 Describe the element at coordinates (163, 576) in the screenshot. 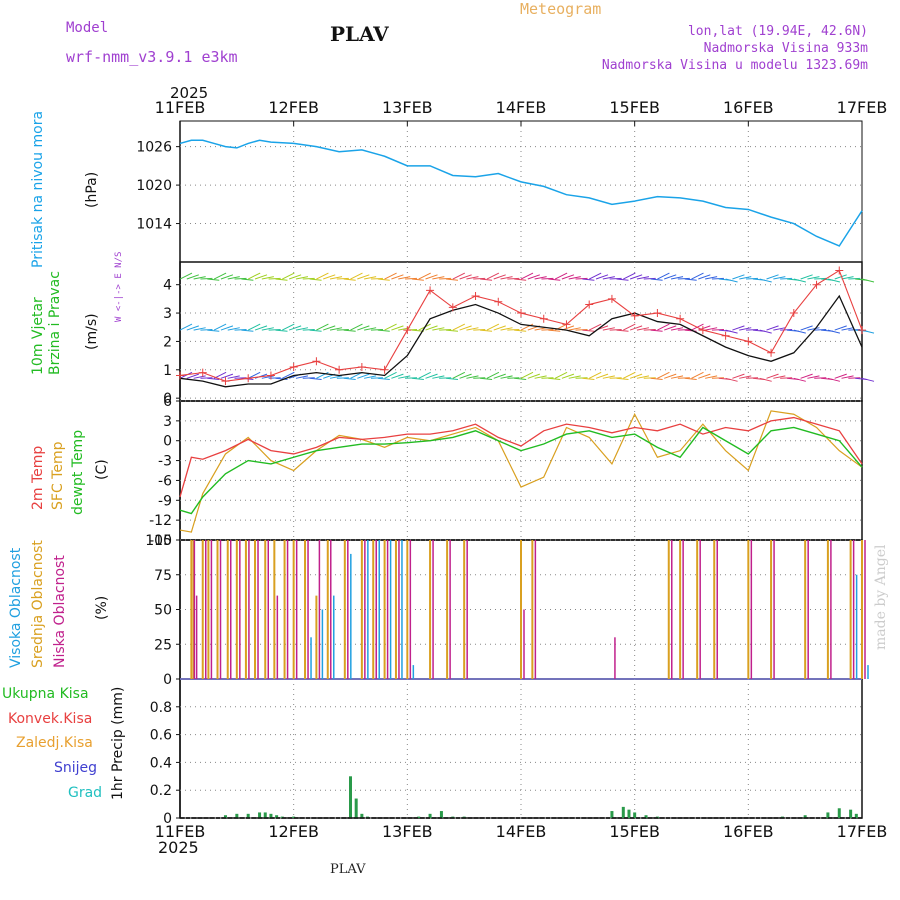

I see `value-tick-label: 75` at that location.